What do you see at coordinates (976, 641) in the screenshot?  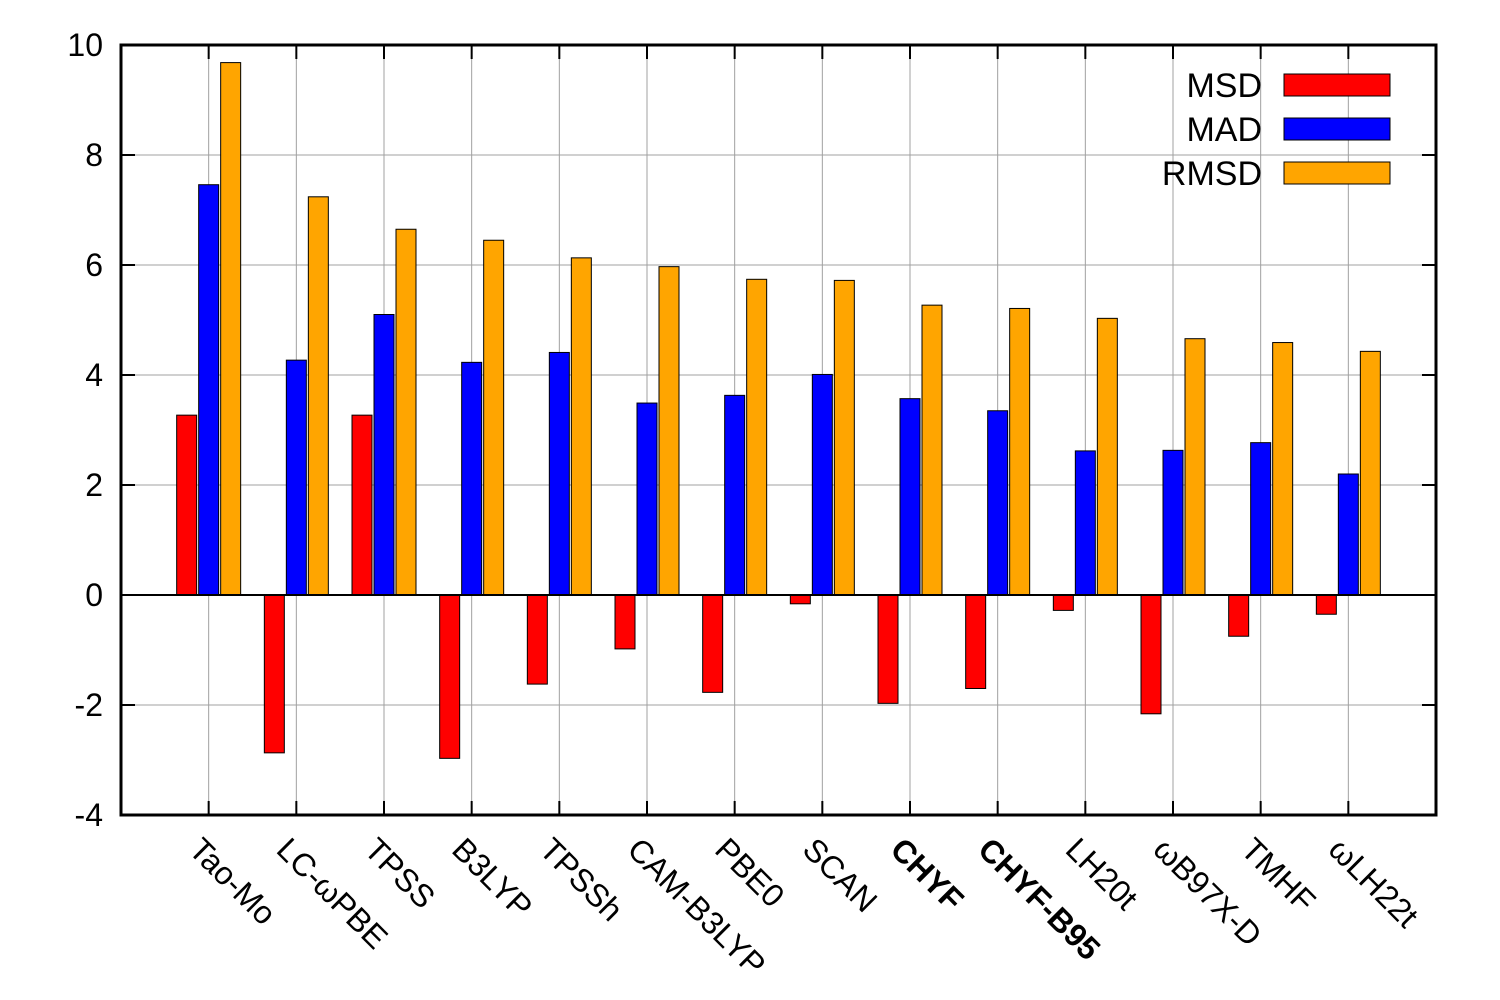 I see `bar-msd-CHYF-B95` at bounding box center [976, 641].